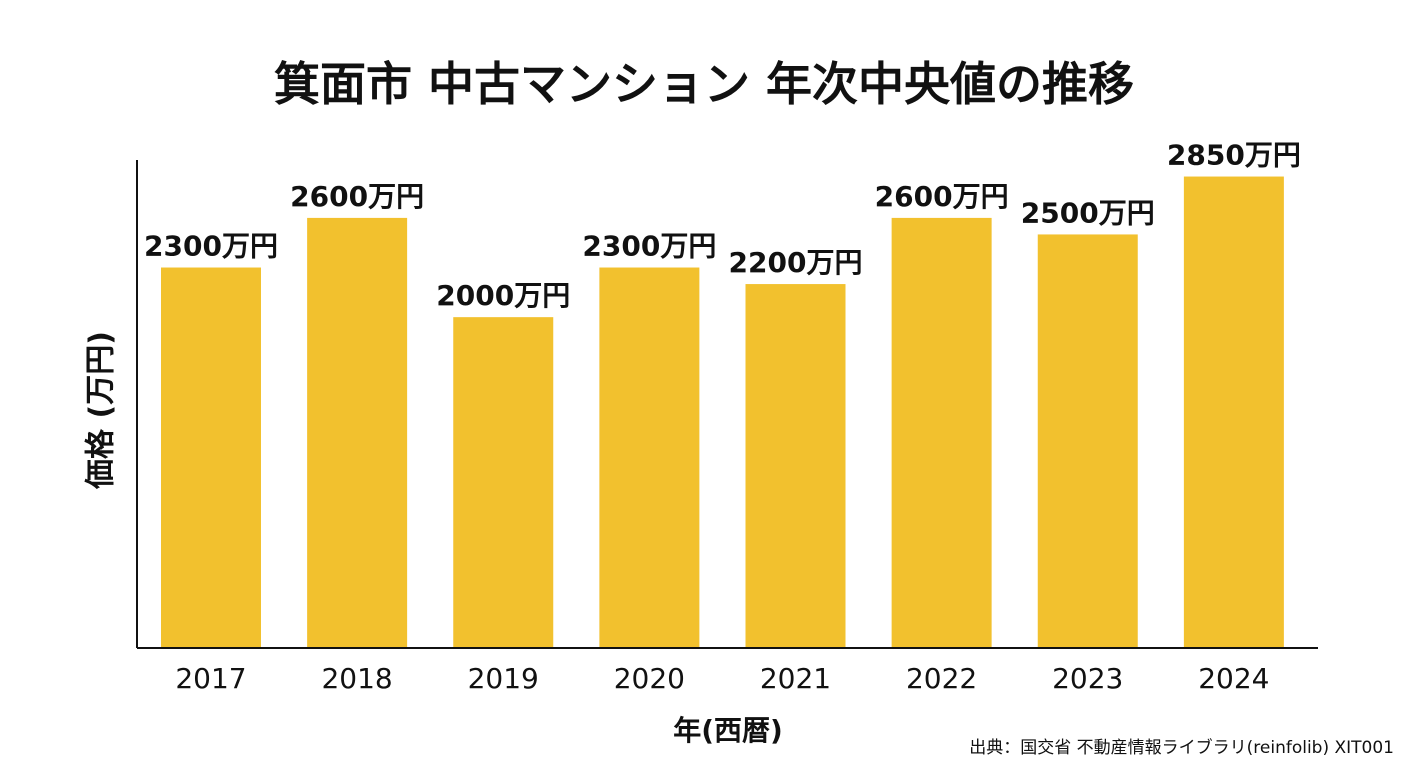  What do you see at coordinates (211, 246) in the screenshot?
I see `data-label-2017: 2300万円` at bounding box center [211, 246].